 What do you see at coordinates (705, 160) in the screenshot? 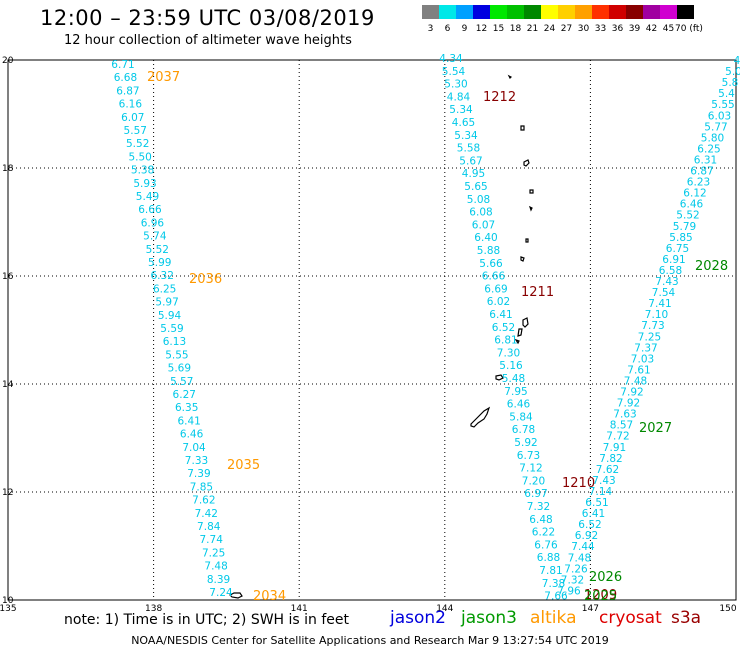
I see `wave-height-value: 6.31` at bounding box center [705, 160].